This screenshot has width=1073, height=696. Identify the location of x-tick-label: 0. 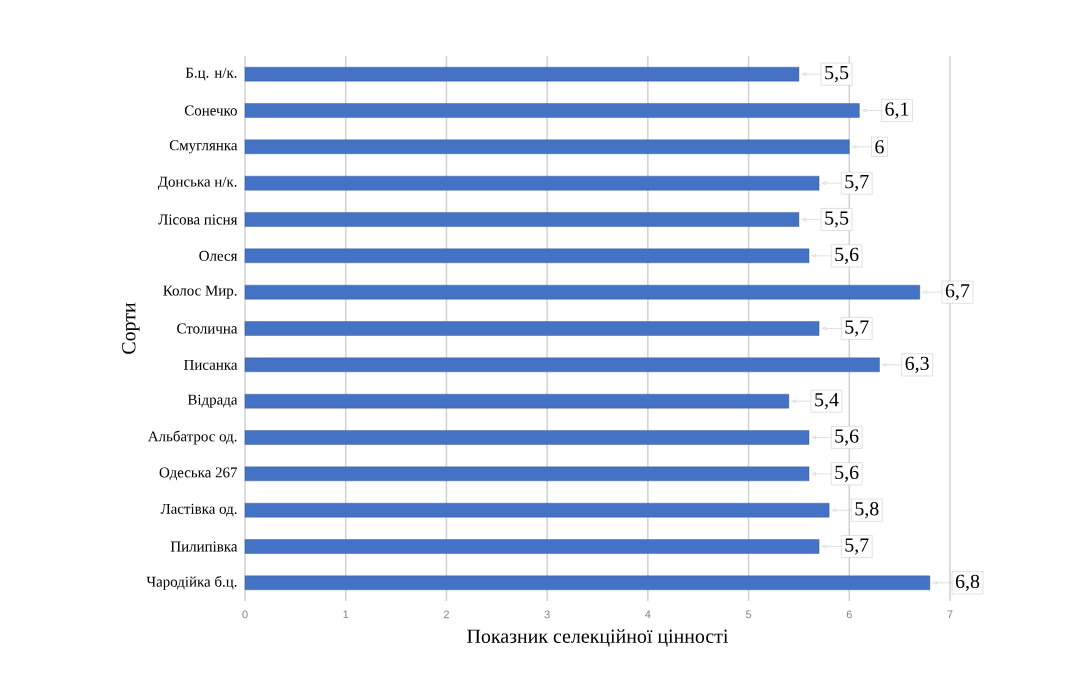
(245, 614).